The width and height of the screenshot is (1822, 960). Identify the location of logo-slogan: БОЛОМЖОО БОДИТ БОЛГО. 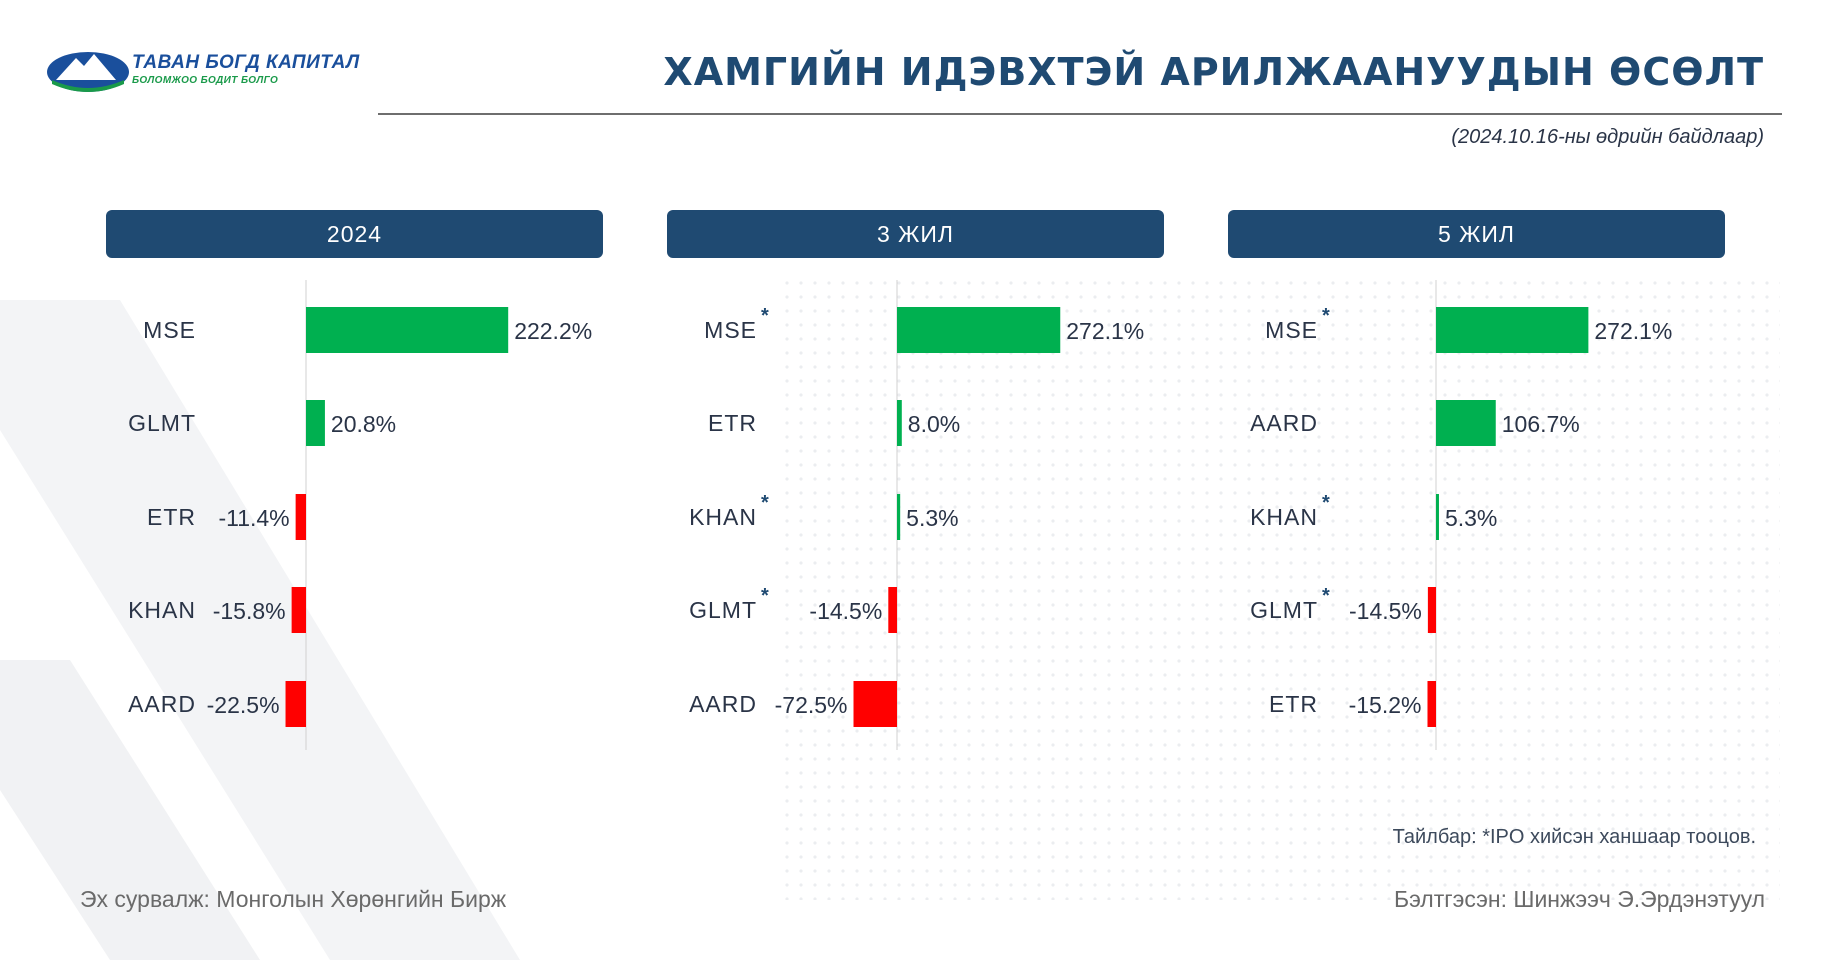
(205, 80).